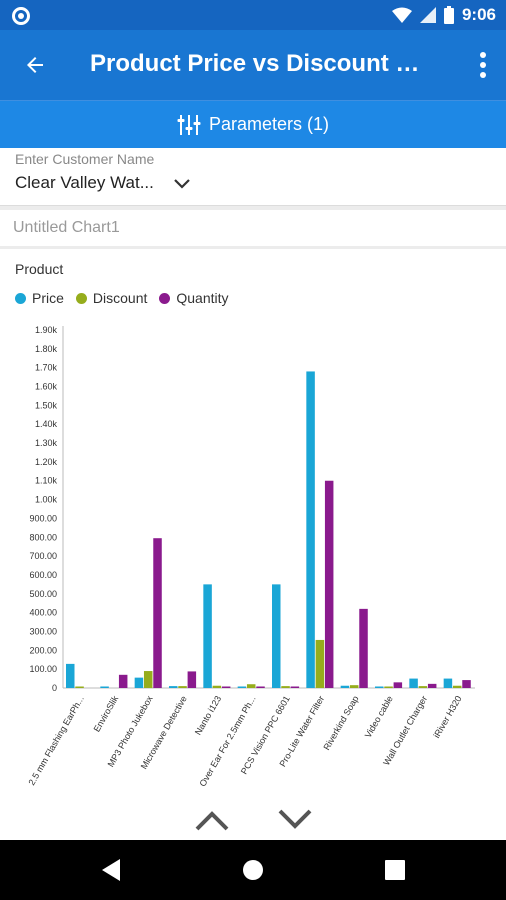 This screenshot has height=900, width=506. What do you see at coordinates (46, 481) in the screenshot?
I see `y-tick-label: 1.10k` at bounding box center [46, 481].